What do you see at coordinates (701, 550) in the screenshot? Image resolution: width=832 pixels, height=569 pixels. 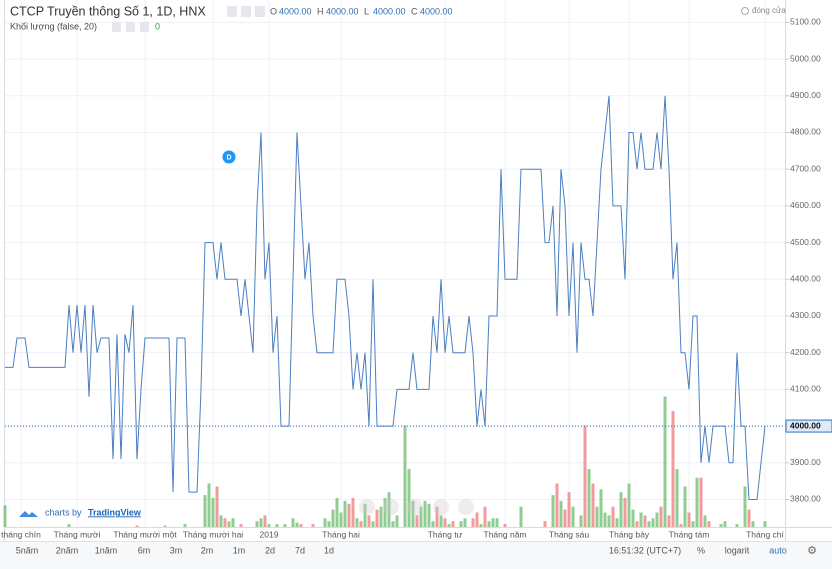 I see `option-button: %` at bounding box center [701, 550].